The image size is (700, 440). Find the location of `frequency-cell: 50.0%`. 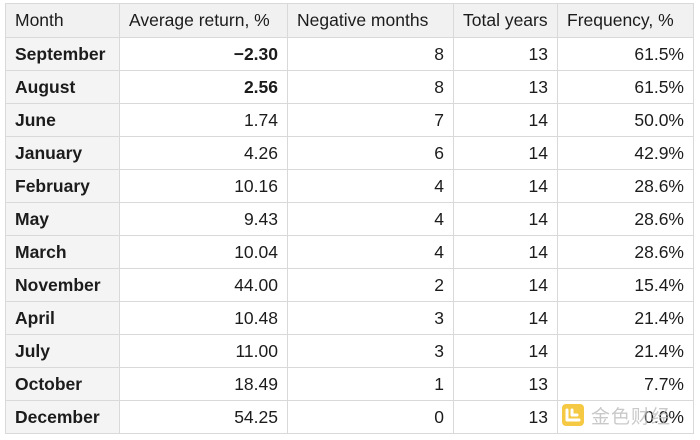

frequency-cell: 50.0% is located at coordinates (625, 120).